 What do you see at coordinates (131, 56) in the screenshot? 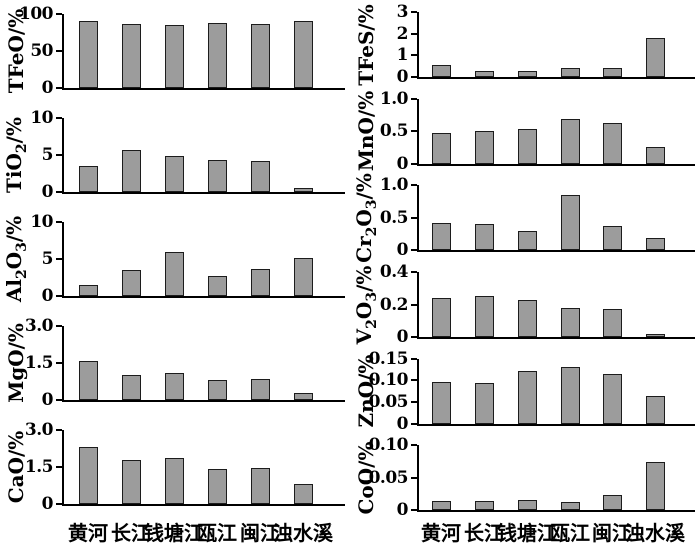
I see `bar-tfeo-c1` at bounding box center [131, 56].